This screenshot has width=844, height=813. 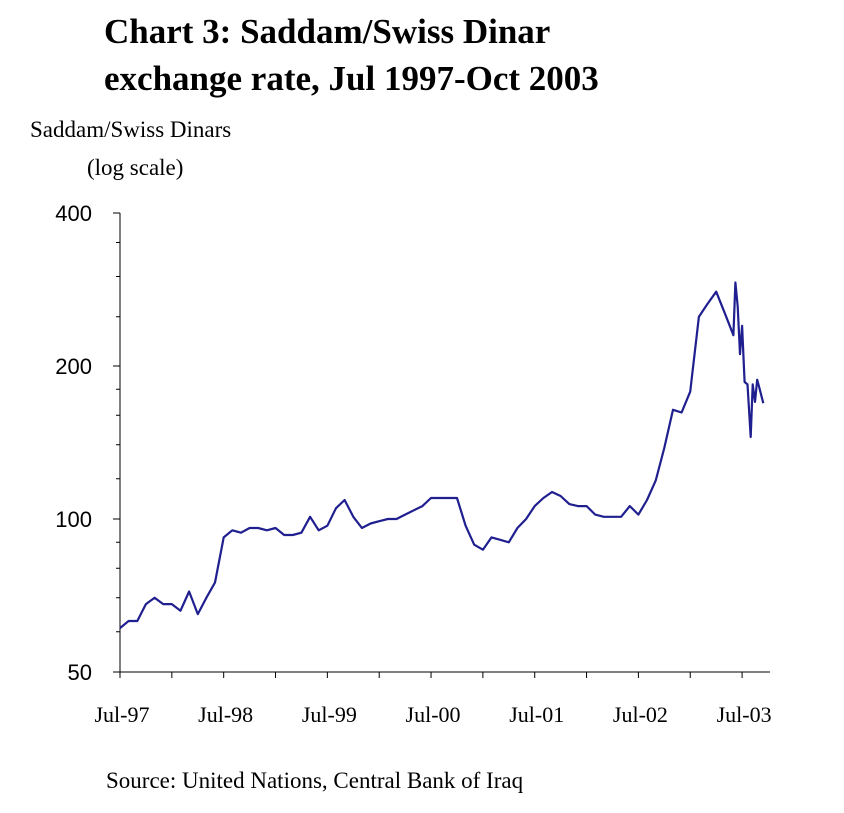 What do you see at coordinates (329, 714) in the screenshot?
I see `x-tick-label: Jul-99` at bounding box center [329, 714].